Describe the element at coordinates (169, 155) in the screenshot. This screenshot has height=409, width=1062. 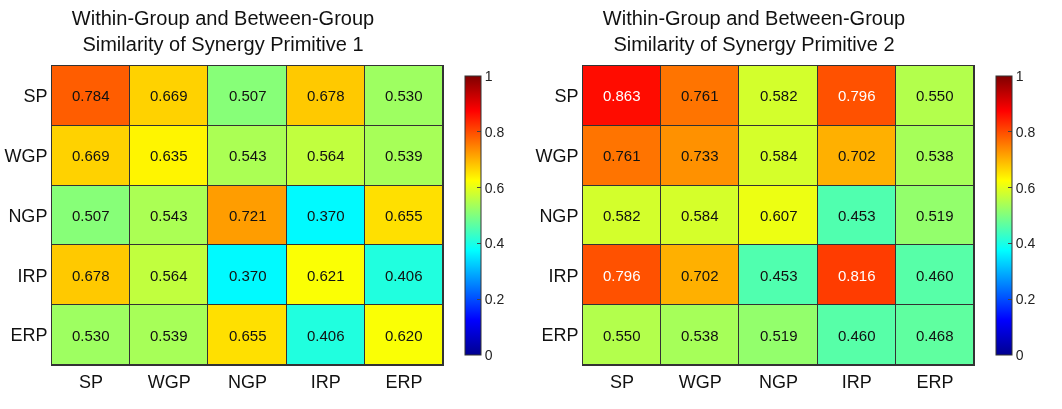
I see `data-label: 0.635` at that location.